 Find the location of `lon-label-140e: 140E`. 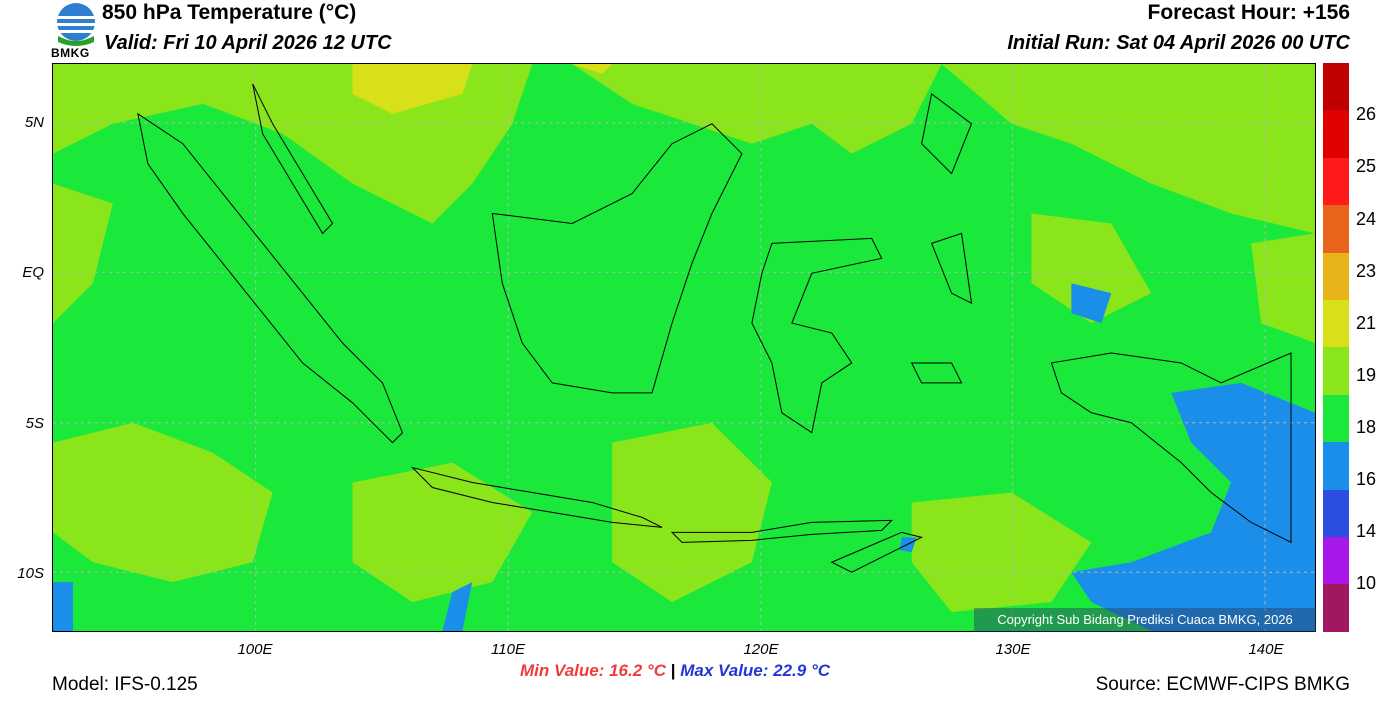

lon-label-140e: 140E is located at coordinates (1266, 649).